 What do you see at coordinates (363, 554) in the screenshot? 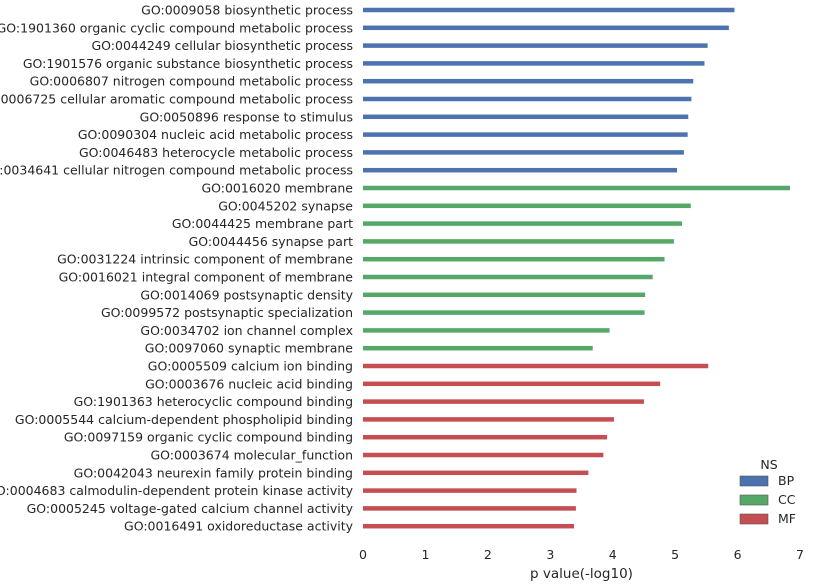
I see `x-tick-label-0: 0` at bounding box center [363, 554].